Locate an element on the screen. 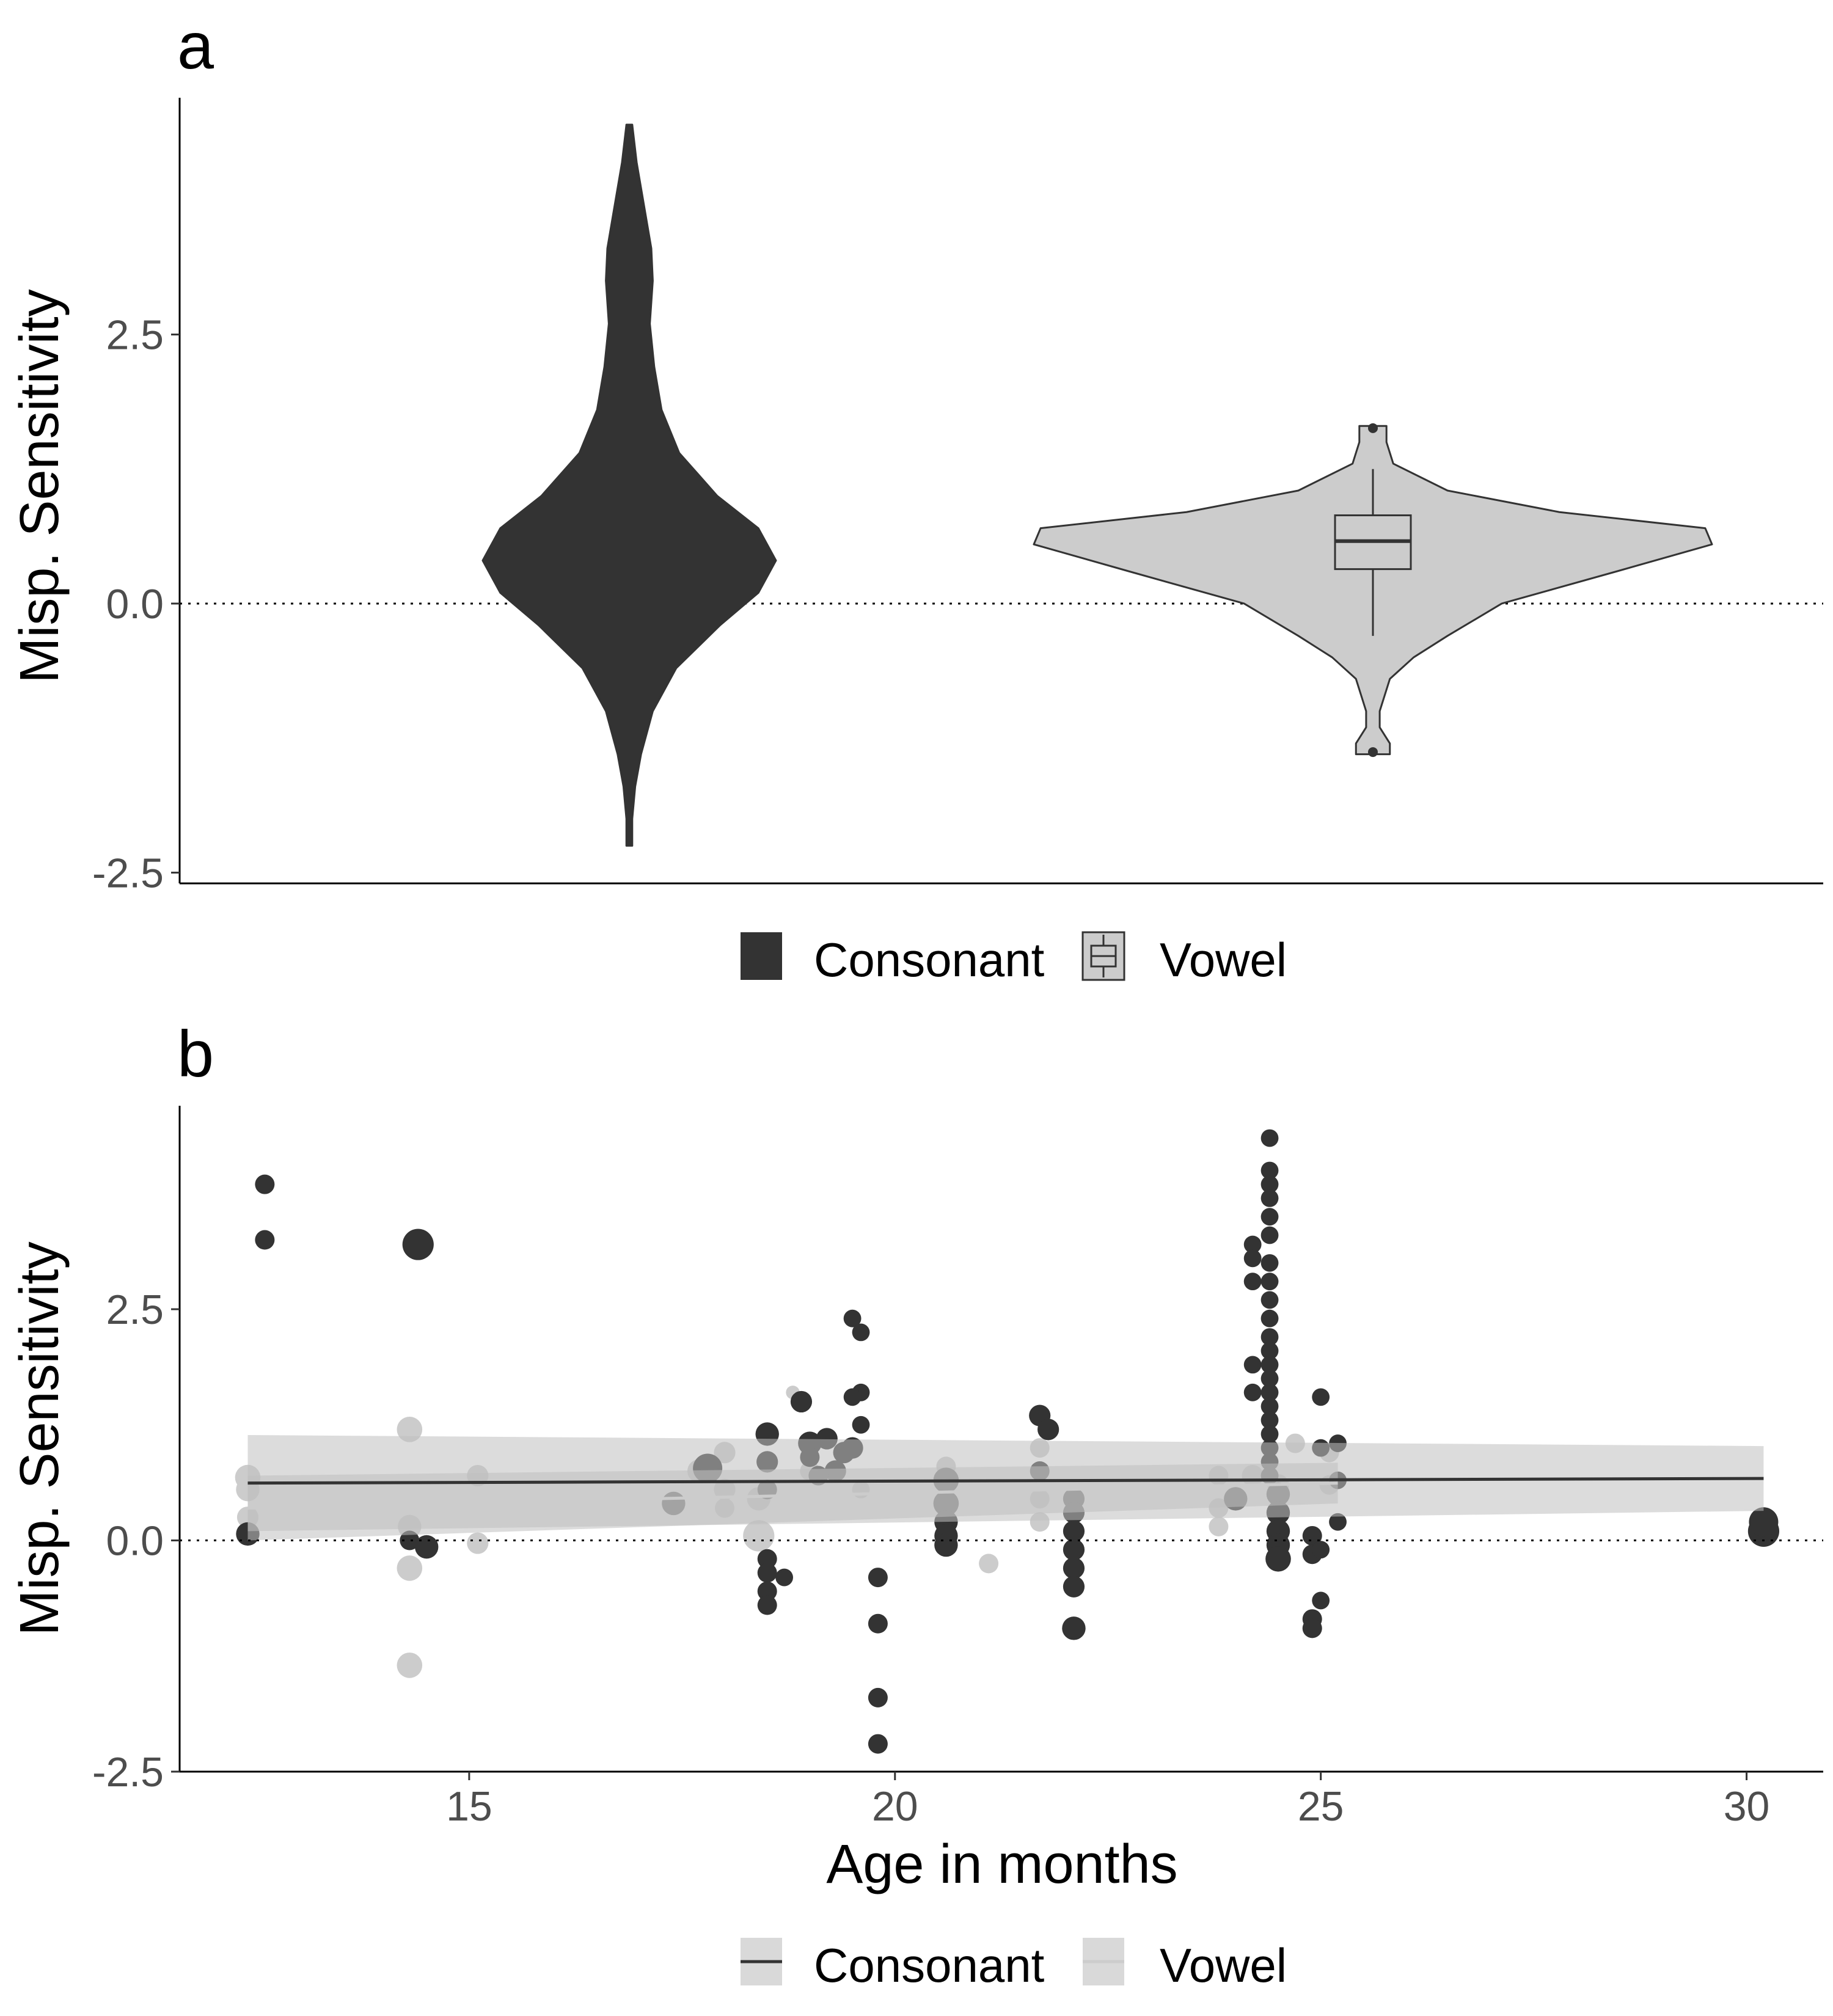  x-ticks: 15 20 25 30 is located at coordinates (1107, 1801).